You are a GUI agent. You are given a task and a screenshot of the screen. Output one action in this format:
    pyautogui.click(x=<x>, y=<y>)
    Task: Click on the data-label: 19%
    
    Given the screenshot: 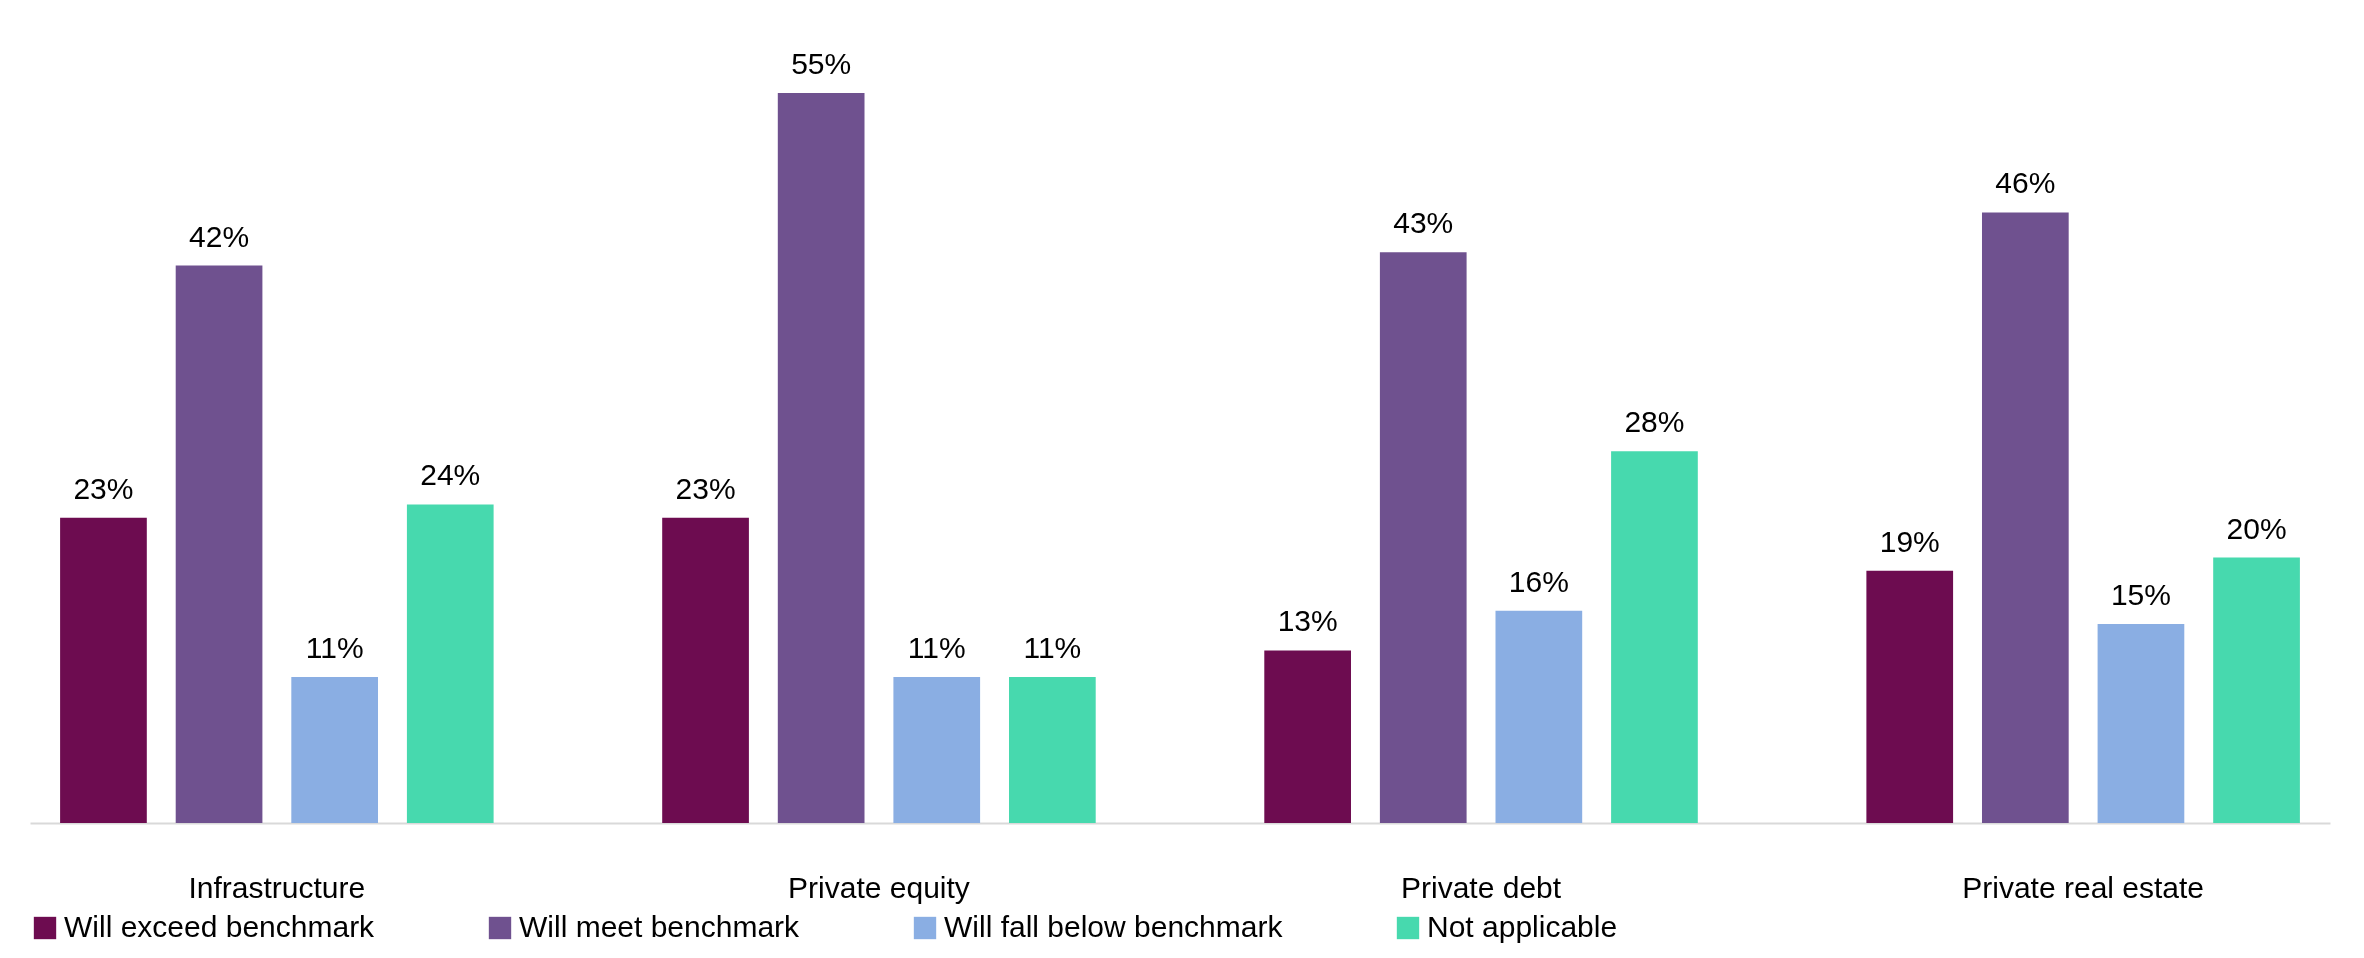 What is the action you would take?
    pyautogui.click(x=1909, y=541)
    